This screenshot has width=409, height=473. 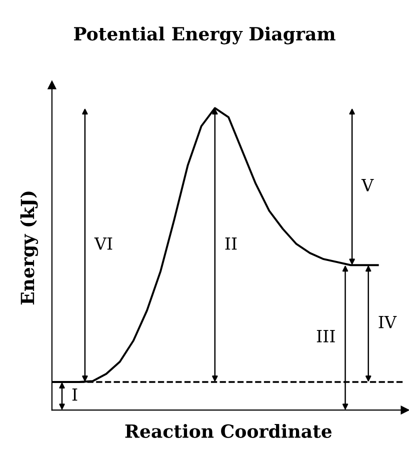 What do you see at coordinates (75, 394) in the screenshot?
I see `annotation: I` at bounding box center [75, 394].